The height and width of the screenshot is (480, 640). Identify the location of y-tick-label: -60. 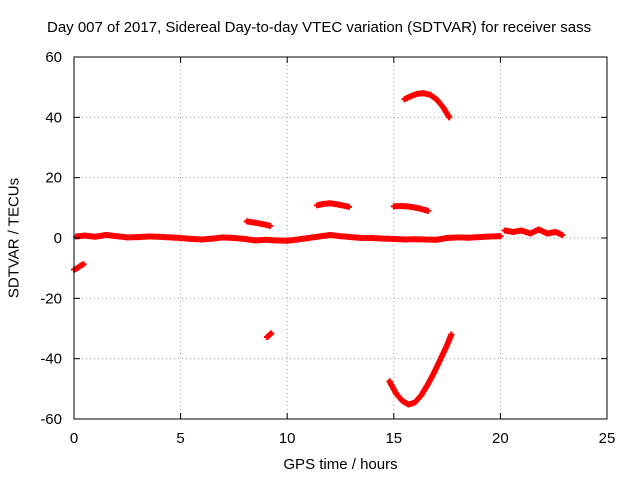
(51, 419).